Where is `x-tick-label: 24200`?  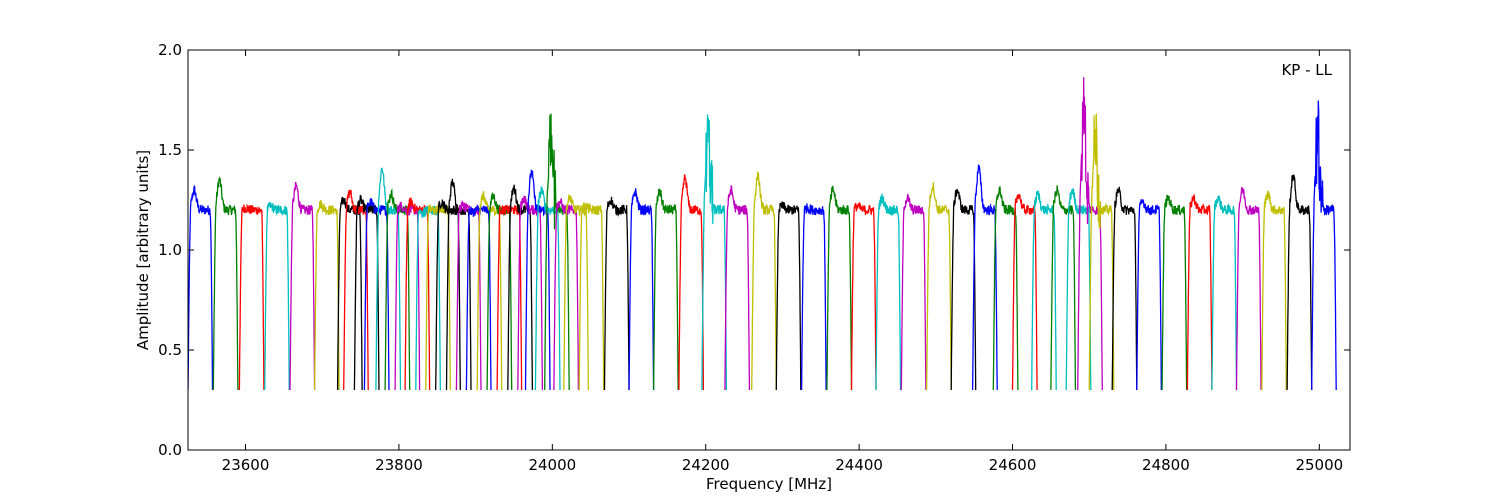
x-tick-label: 24200 is located at coordinates (706, 465).